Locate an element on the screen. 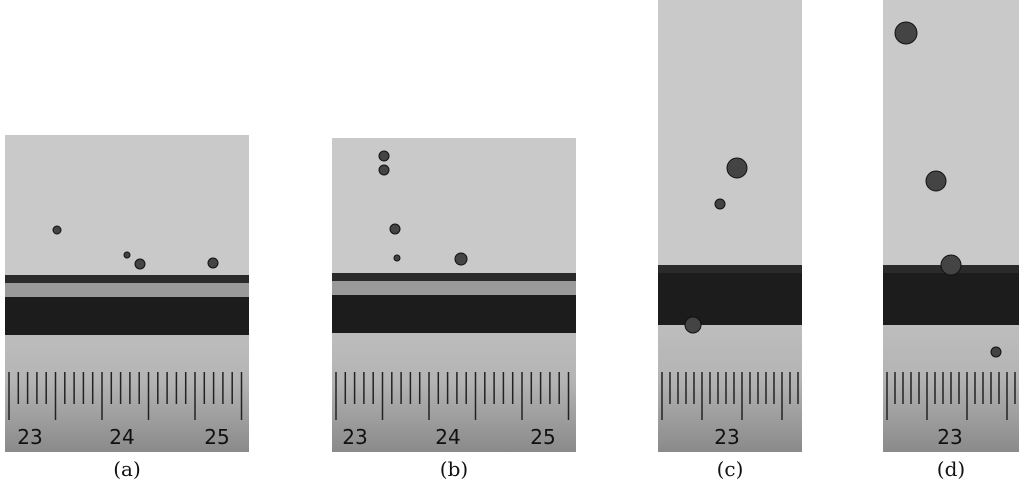  panel-caption: (b) is located at coordinates (454, 469).